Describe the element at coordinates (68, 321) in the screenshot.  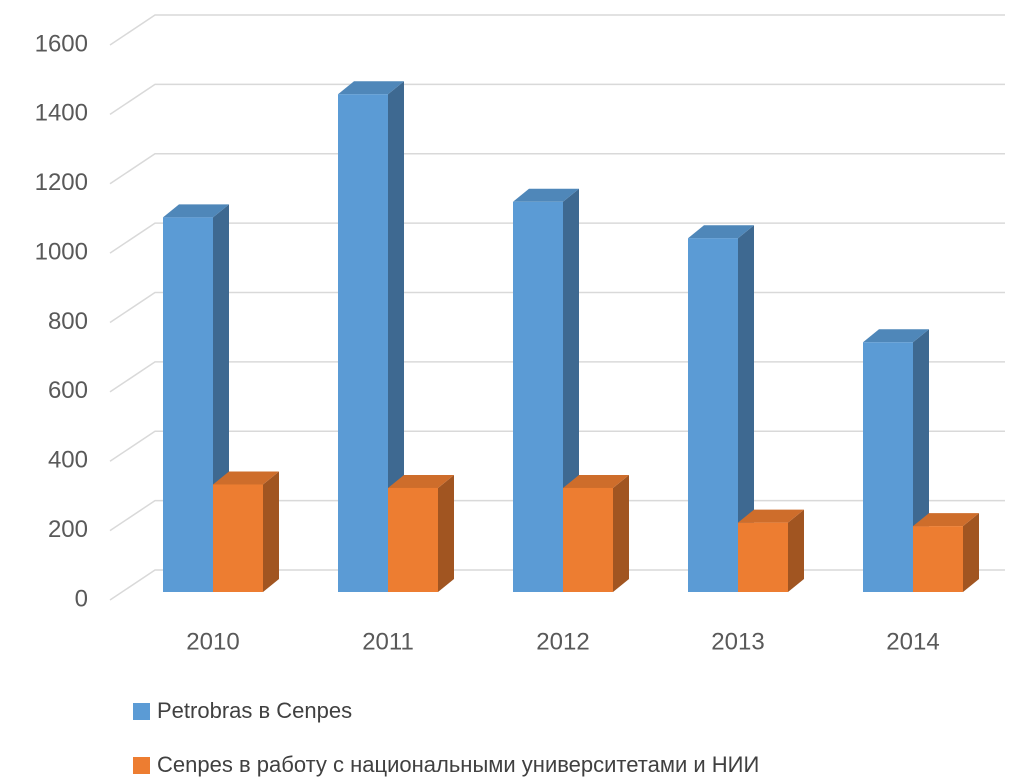
I see `y-tick-label: 800` at that location.